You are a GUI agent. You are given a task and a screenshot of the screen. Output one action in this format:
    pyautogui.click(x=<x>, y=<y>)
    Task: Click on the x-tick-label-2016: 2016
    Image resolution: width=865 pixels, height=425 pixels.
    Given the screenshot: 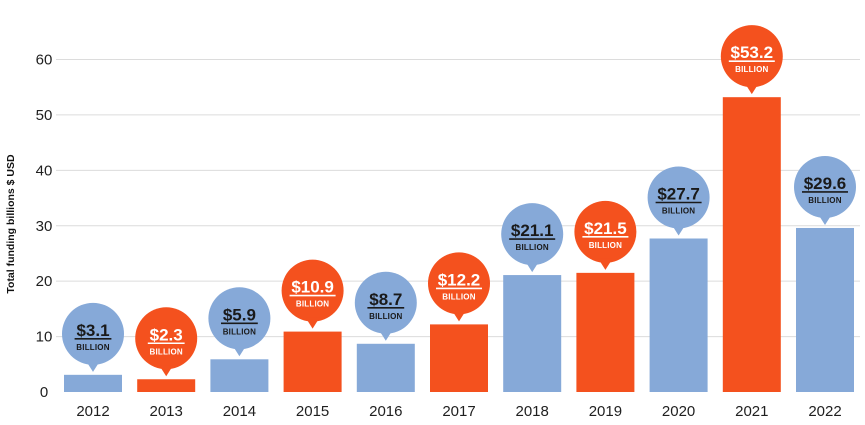 What is the action you would take?
    pyautogui.click(x=385, y=411)
    